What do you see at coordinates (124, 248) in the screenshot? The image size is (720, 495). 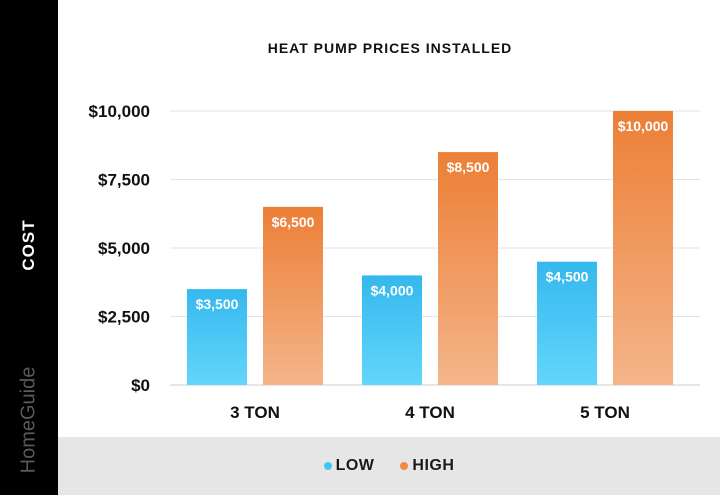 I see `y-tick-label: $5,000` at bounding box center [124, 248].